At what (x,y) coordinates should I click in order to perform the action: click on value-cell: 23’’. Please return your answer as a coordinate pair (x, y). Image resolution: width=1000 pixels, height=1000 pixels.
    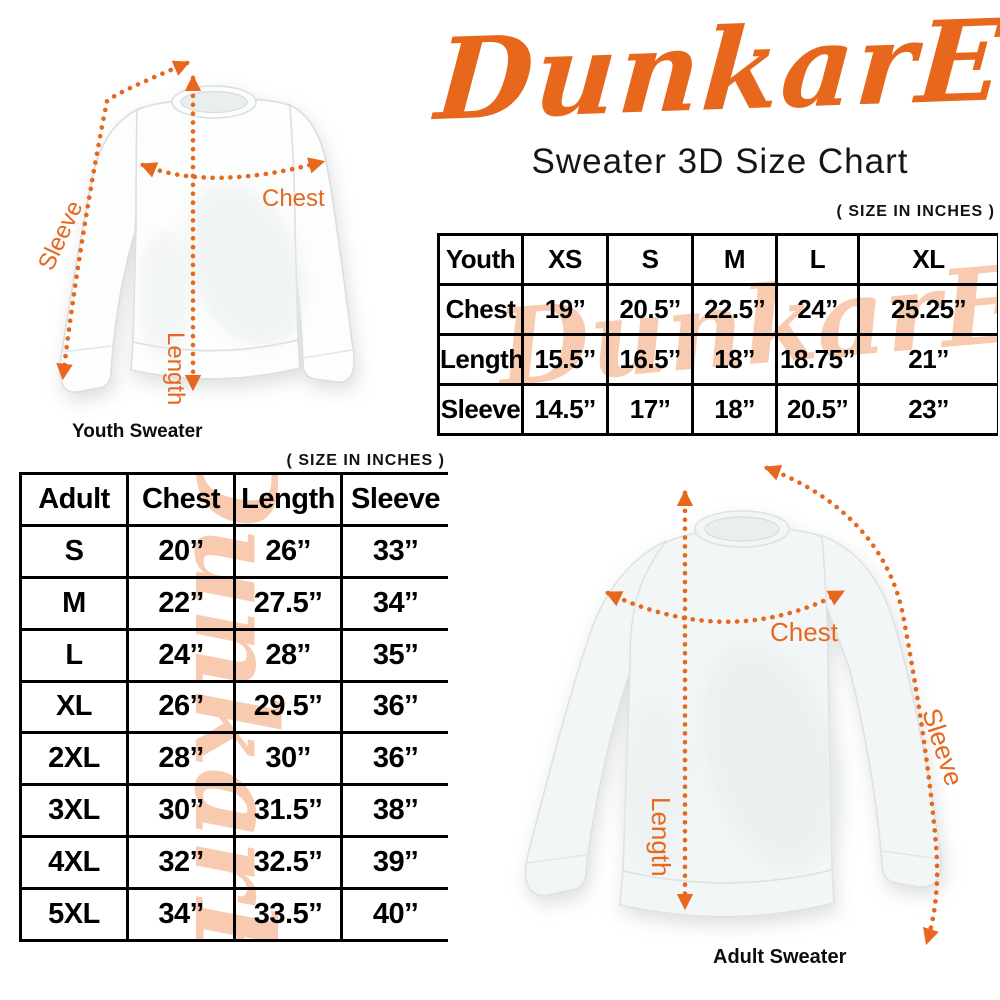
    Looking at the image, I should click on (927, 409).